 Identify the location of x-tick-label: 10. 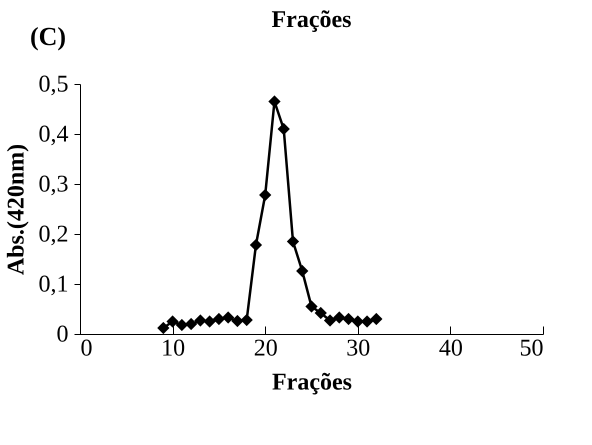
(173, 349).